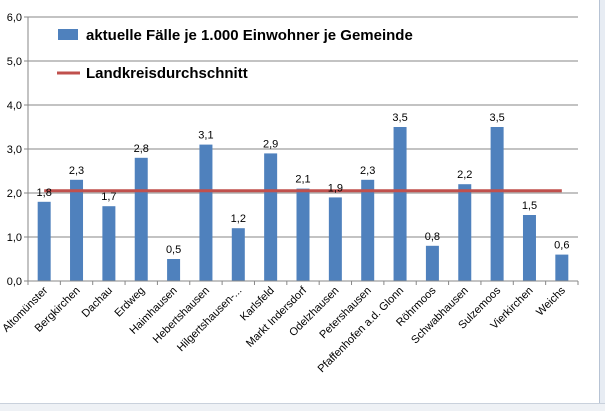 The image size is (605, 416). What do you see at coordinates (432, 237) in the screenshot?
I see `data-label: 0,8` at bounding box center [432, 237].